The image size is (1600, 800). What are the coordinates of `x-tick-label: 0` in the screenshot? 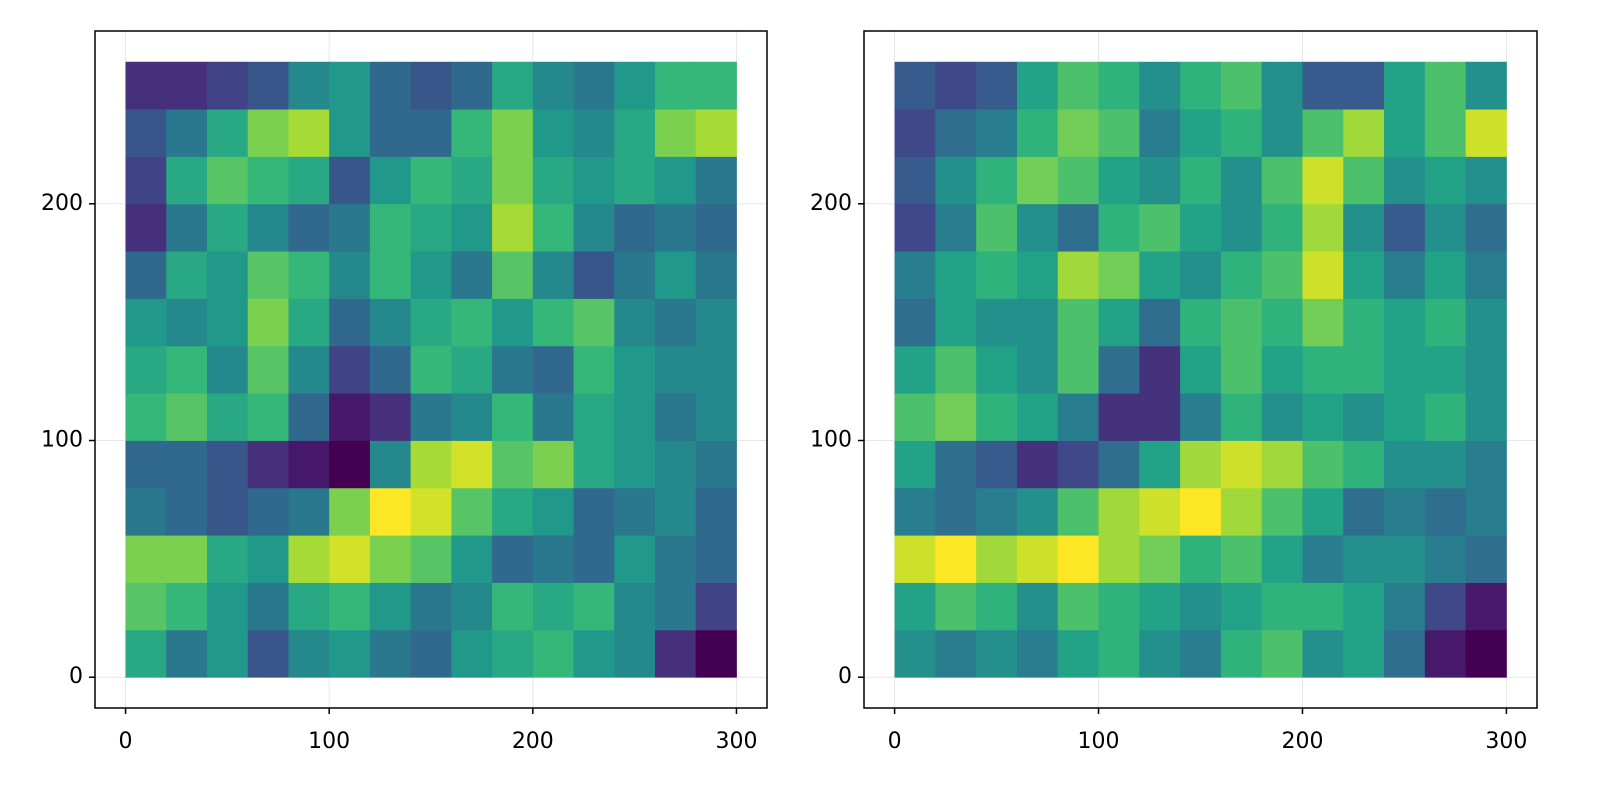 It's located at (126, 741).